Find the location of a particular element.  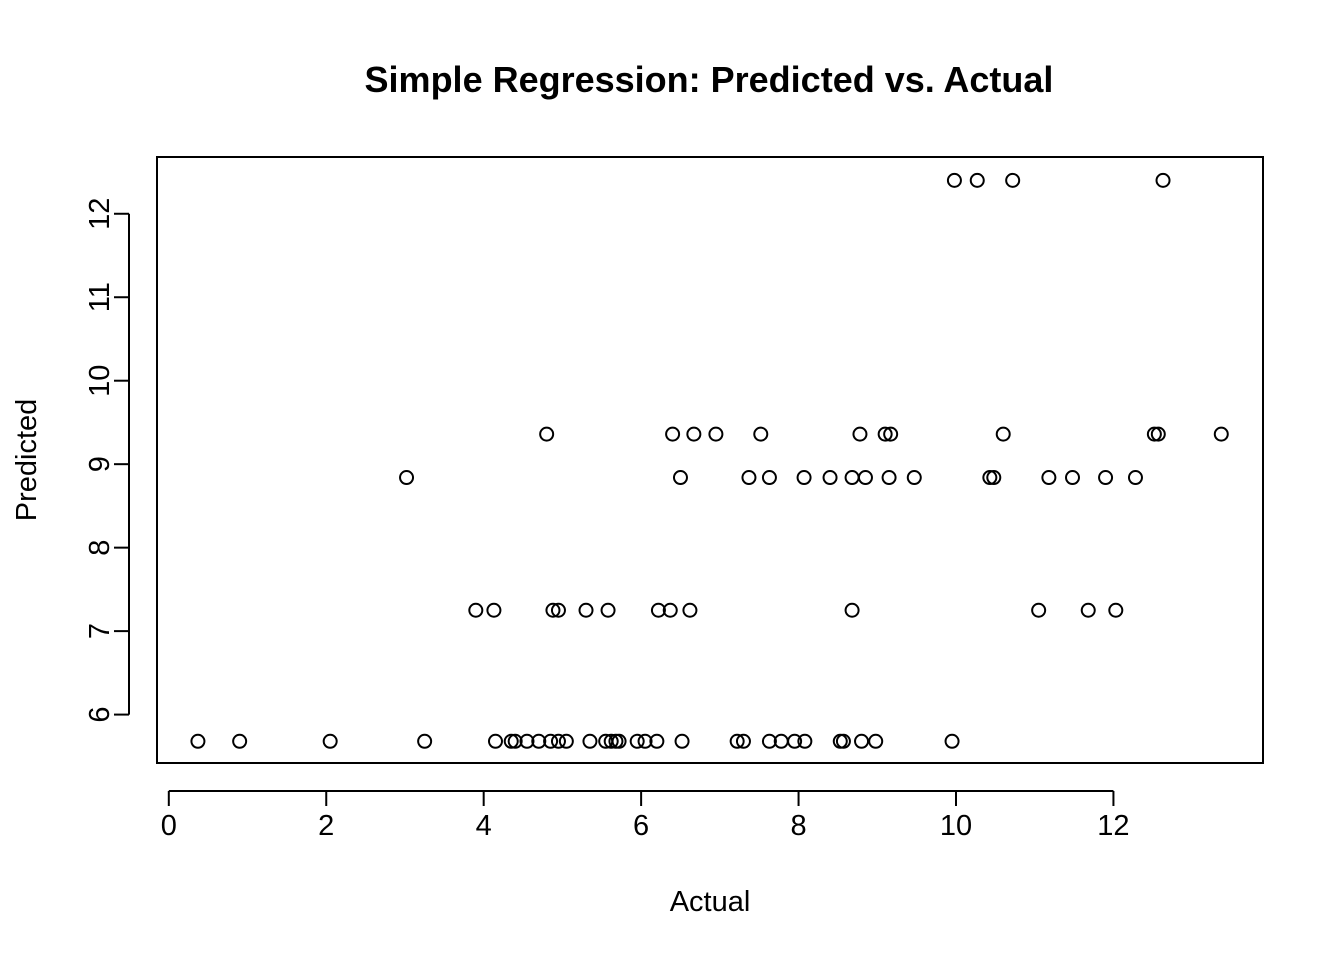

y-tick-label: 12 is located at coordinates (100, 214).